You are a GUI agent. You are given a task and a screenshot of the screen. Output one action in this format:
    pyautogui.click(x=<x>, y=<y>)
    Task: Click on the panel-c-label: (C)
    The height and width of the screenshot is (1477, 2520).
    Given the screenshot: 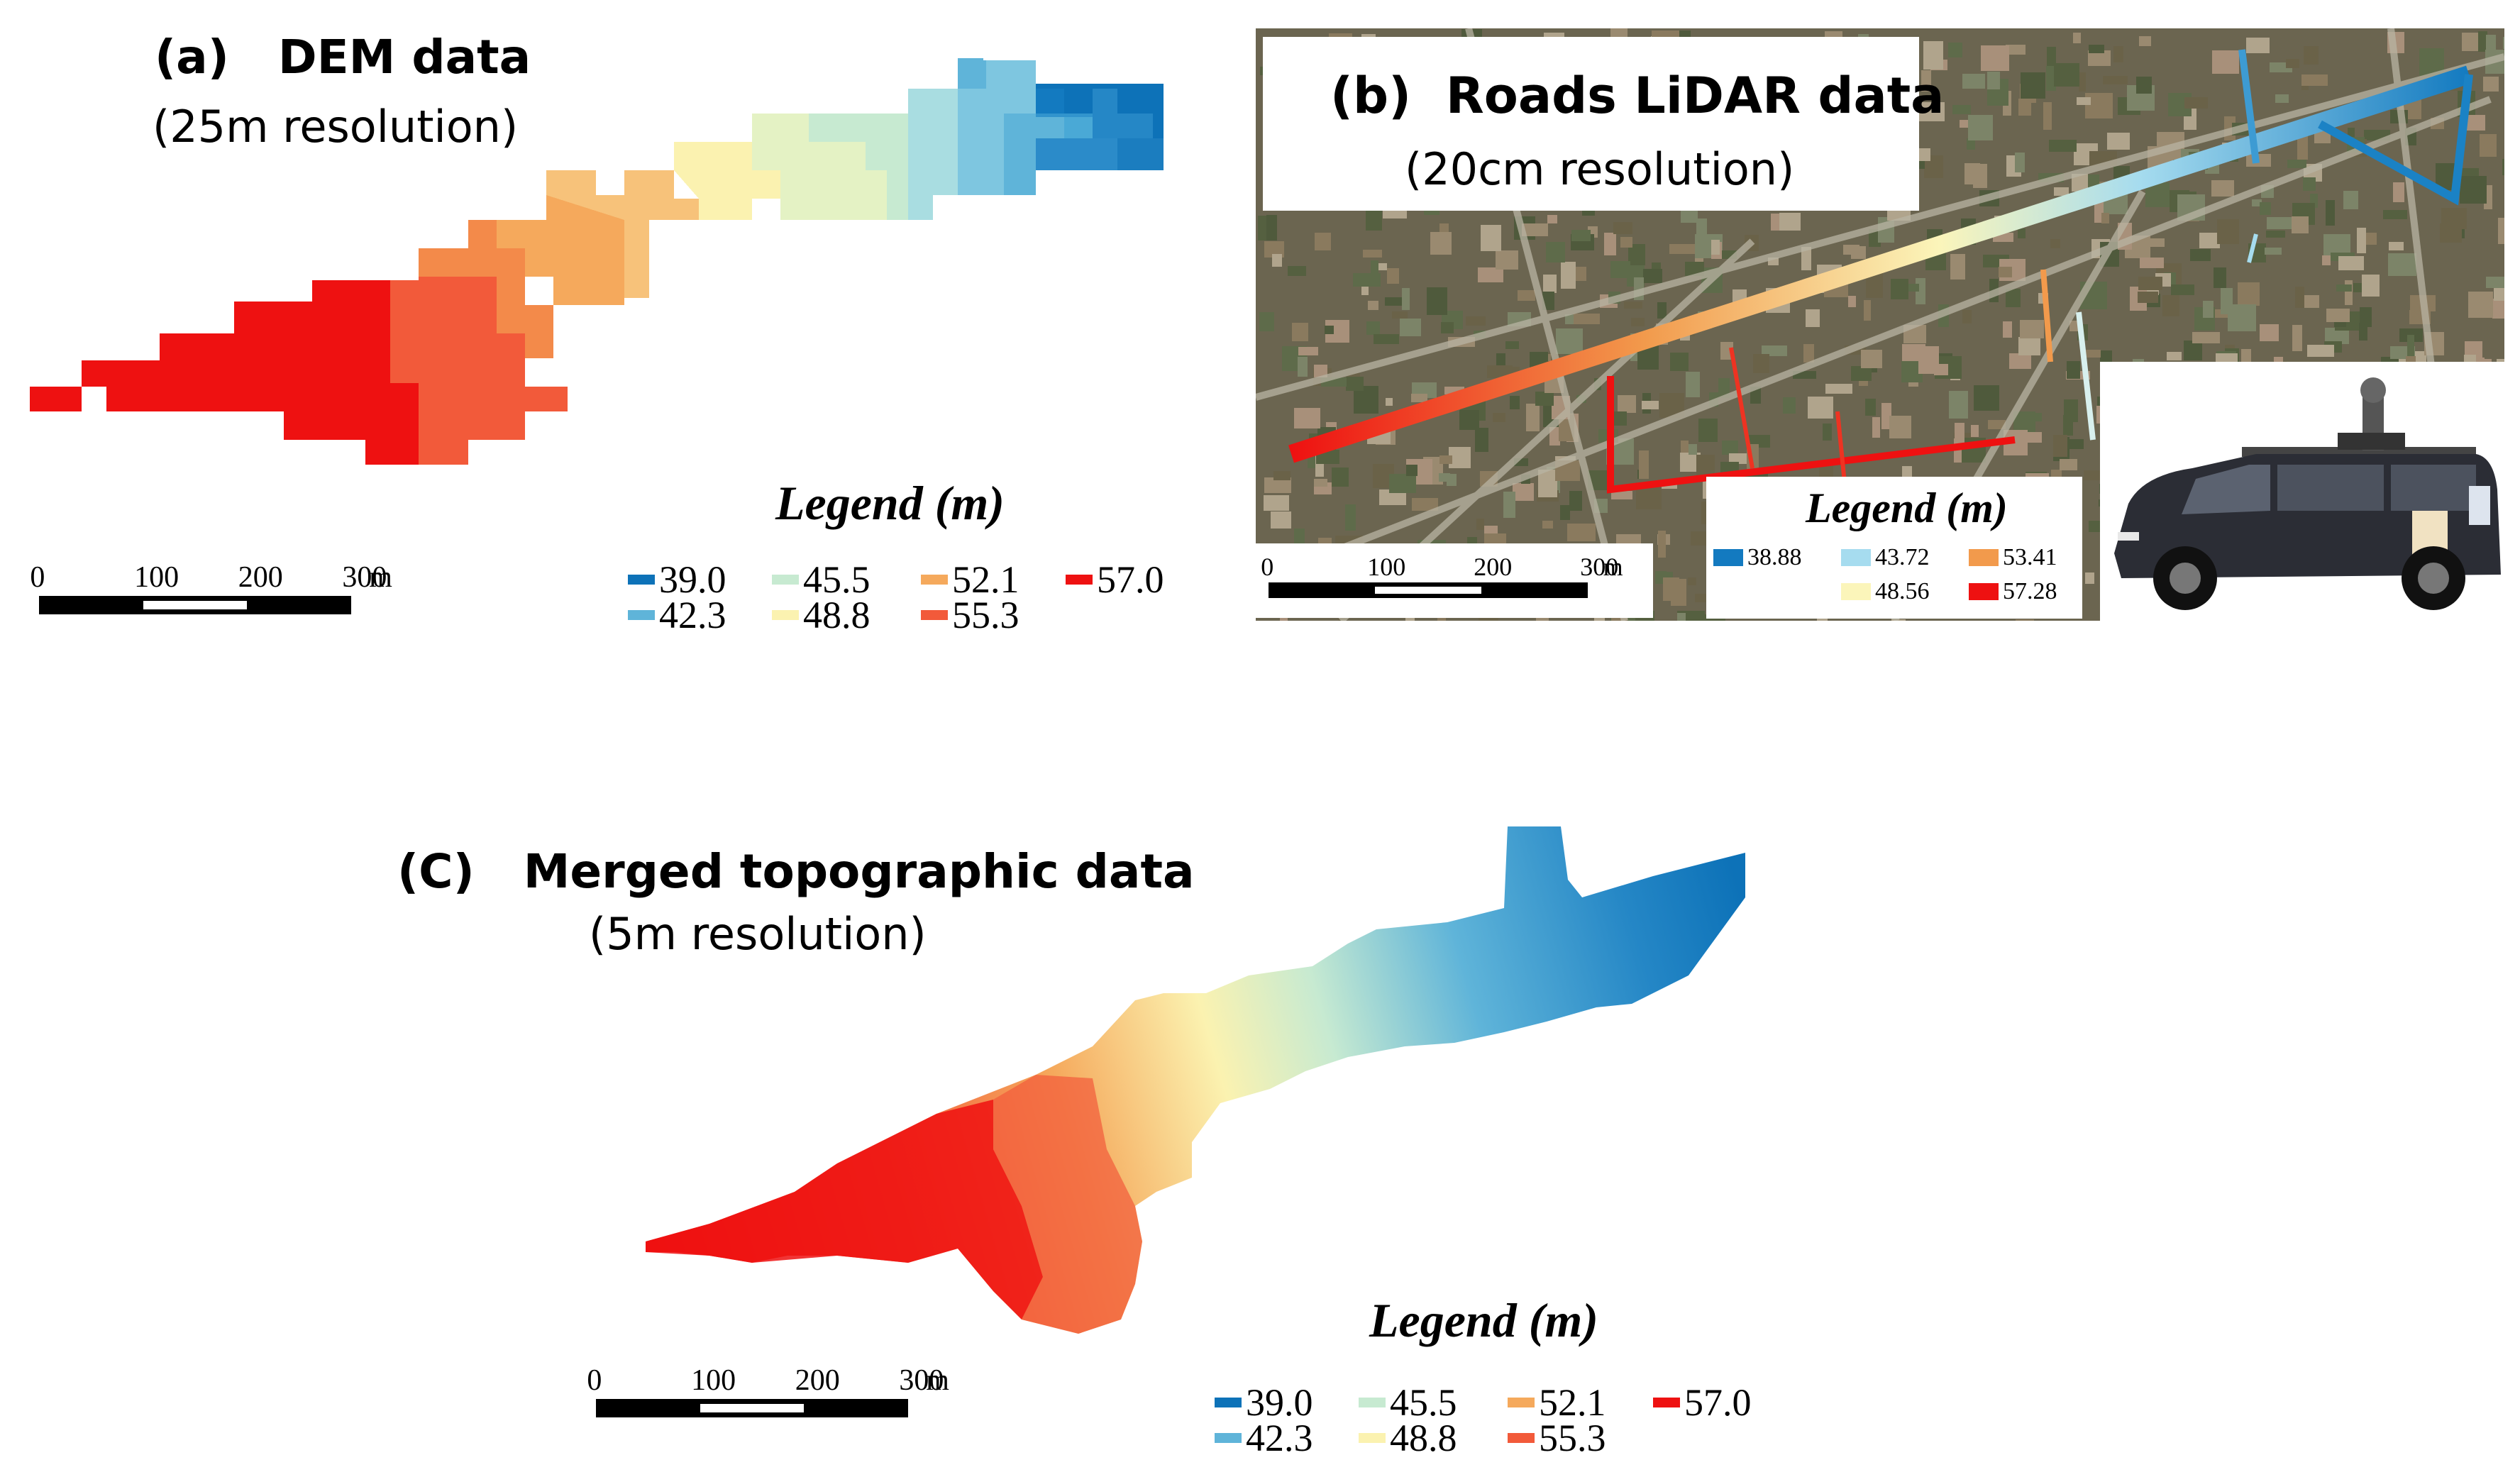 What is the action you would take?
    pyautogui.click(x=436, y=871)
    